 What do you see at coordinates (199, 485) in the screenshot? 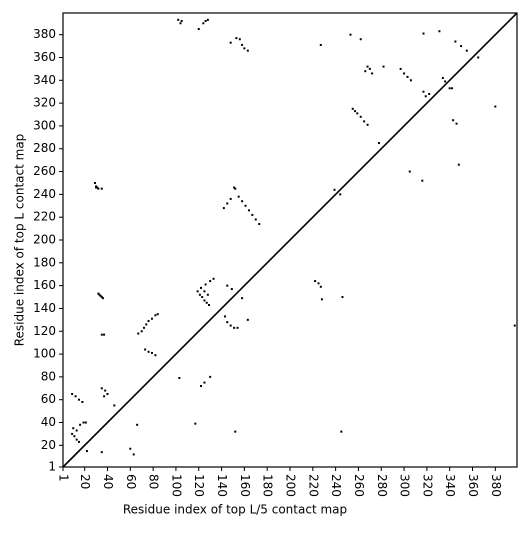
I see `x-tick-label: 120` at bounding box center [199, 485].